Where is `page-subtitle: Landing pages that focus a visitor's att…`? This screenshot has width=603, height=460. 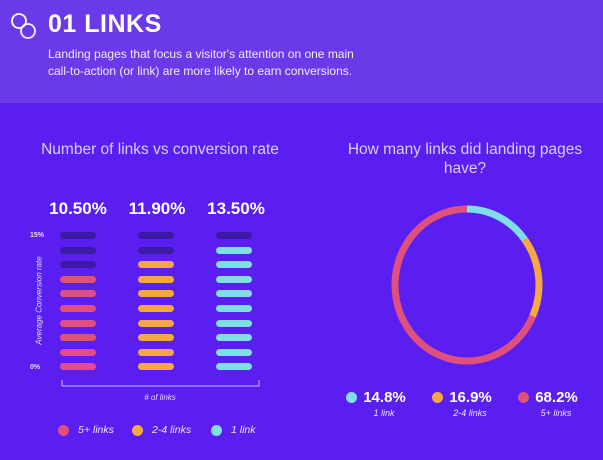 page-subtitle: Landing pages that focus a visitor's att… is located at coordinates (201, 62).